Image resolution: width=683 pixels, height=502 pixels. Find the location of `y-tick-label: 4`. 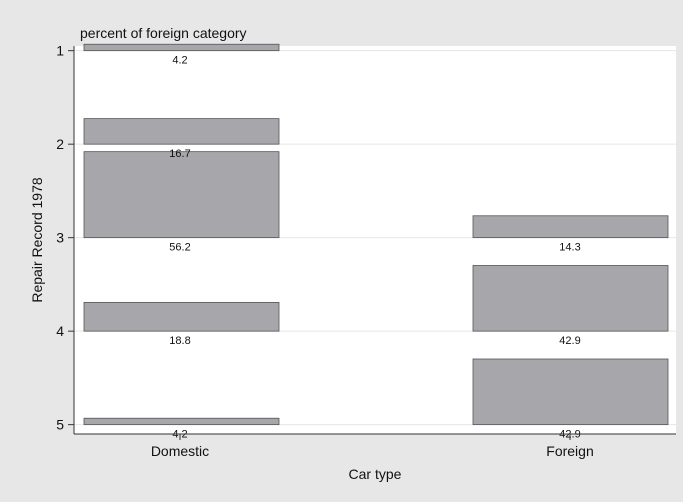

y-tick-label: 4 is located at coordinates (60, 331).